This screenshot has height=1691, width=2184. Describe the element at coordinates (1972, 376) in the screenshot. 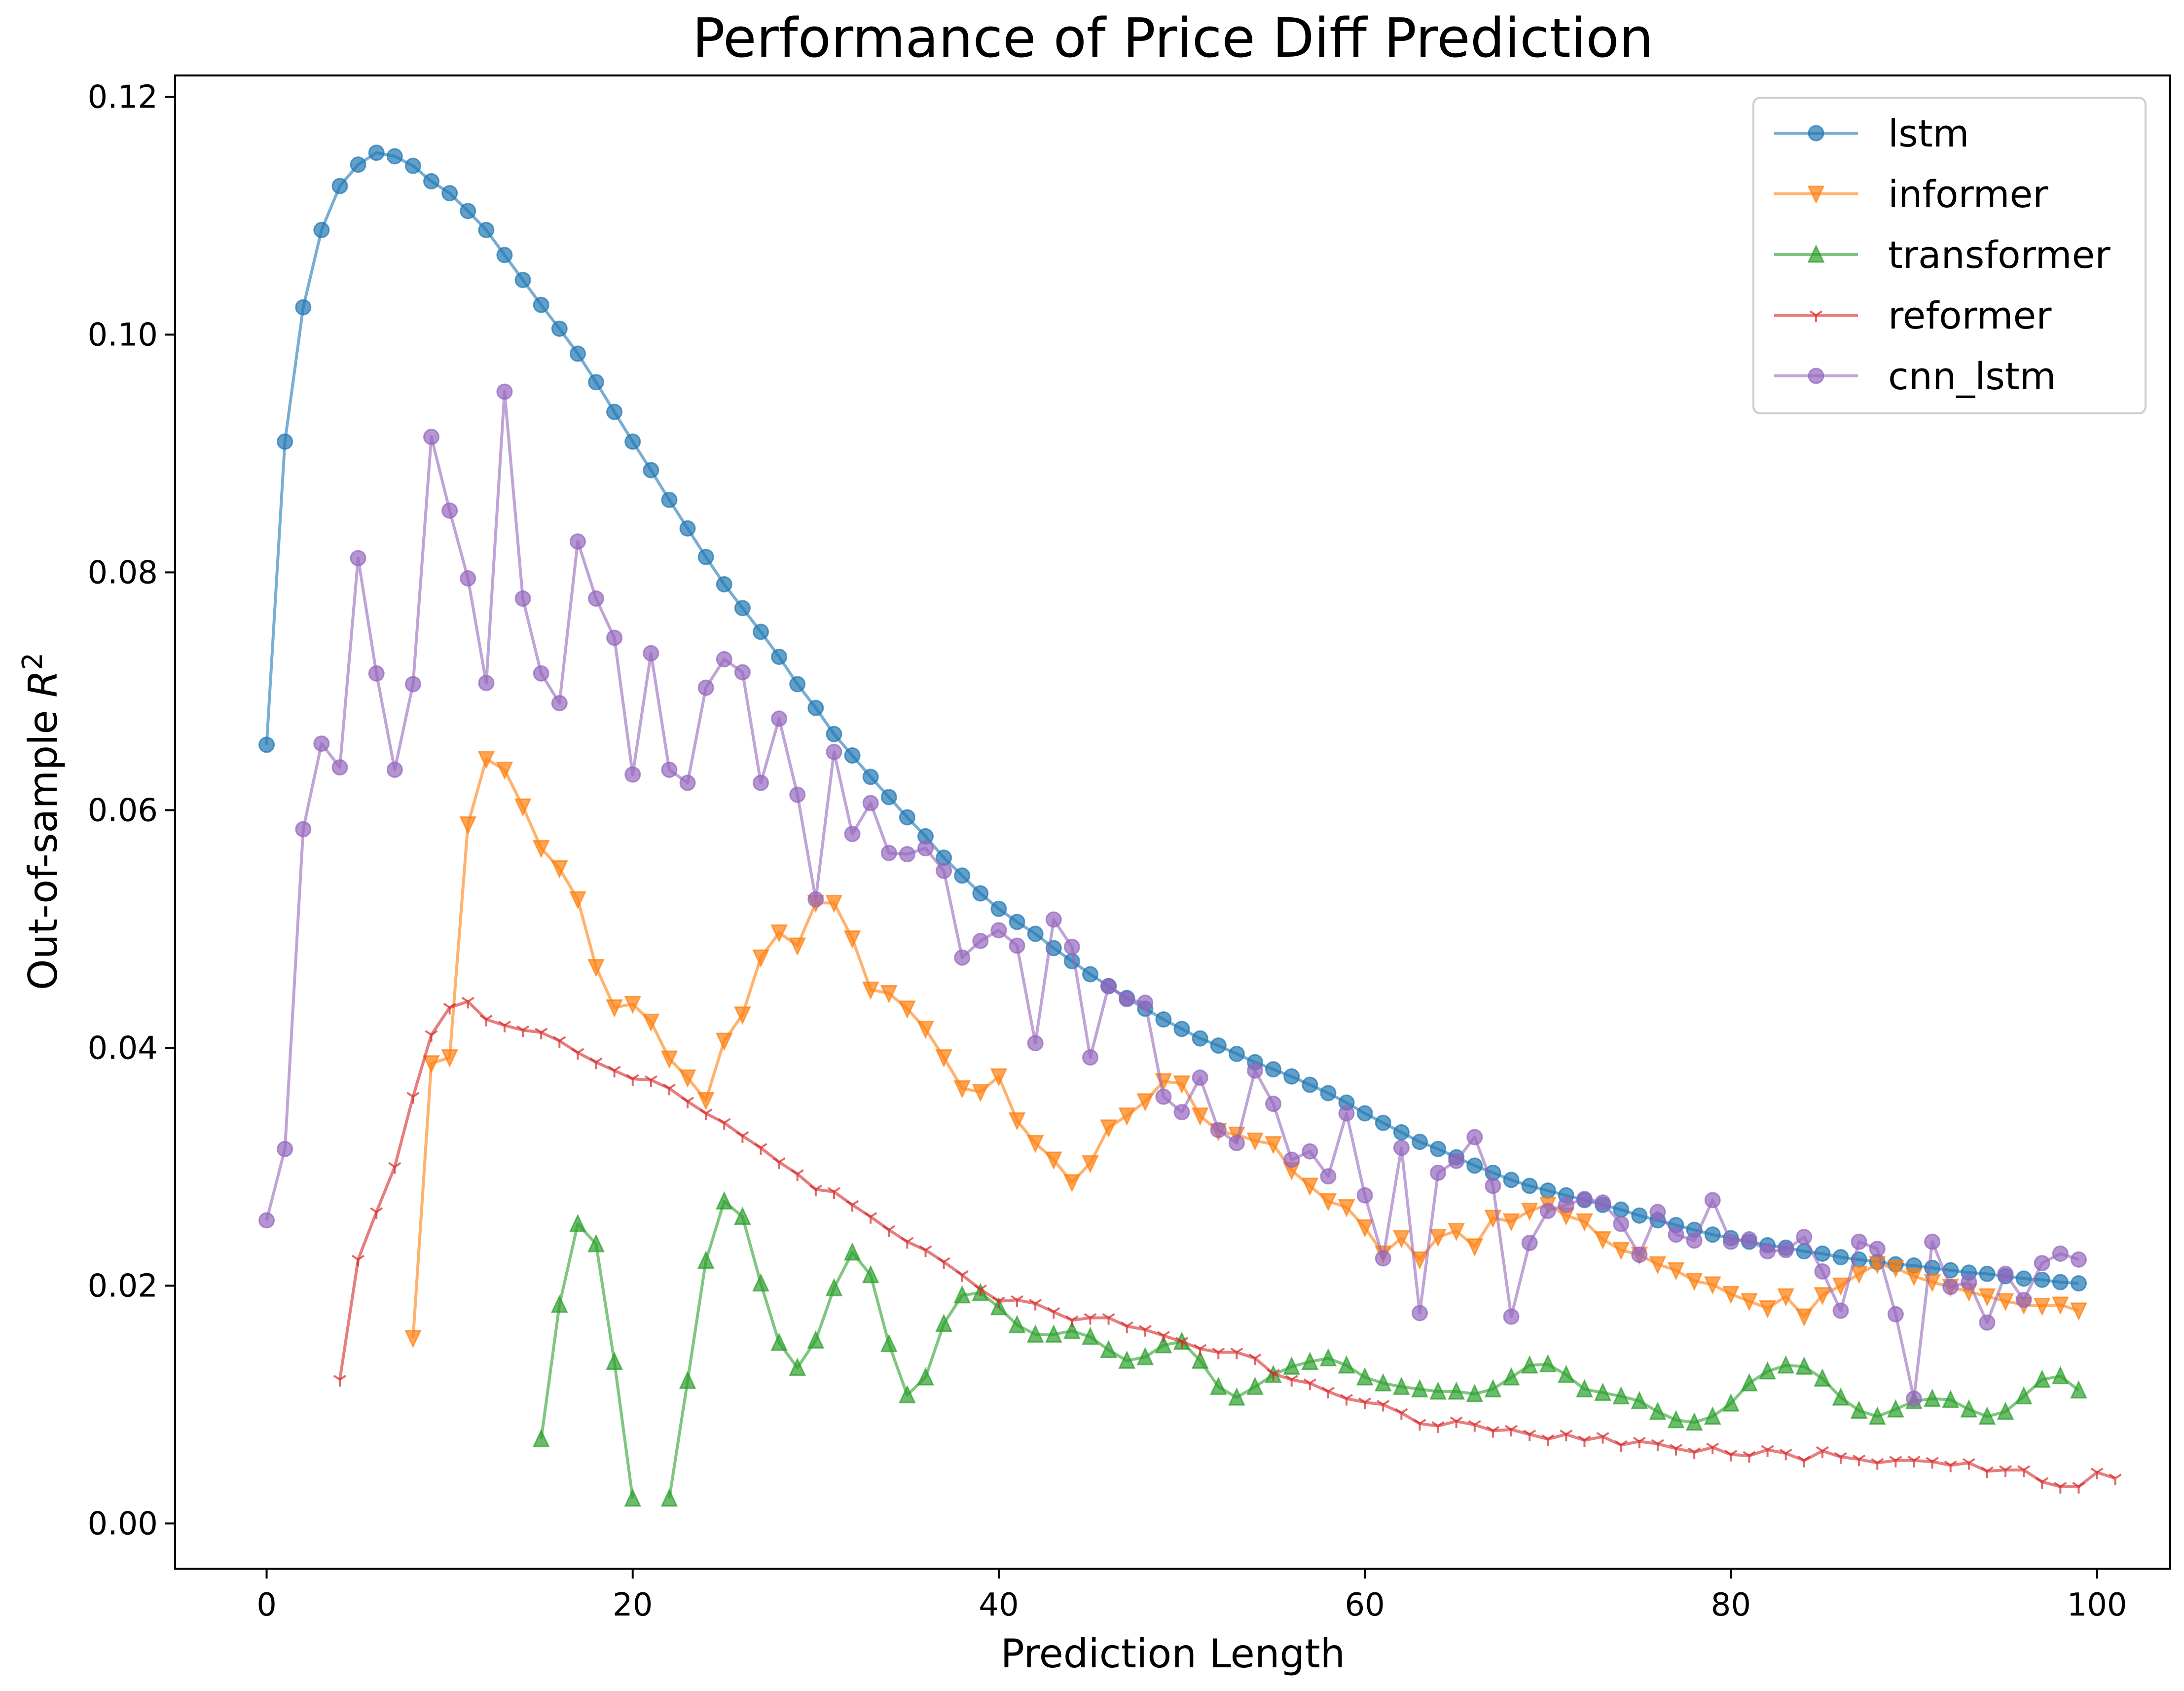

I see `legend-label: cnn_lstm` at that location.